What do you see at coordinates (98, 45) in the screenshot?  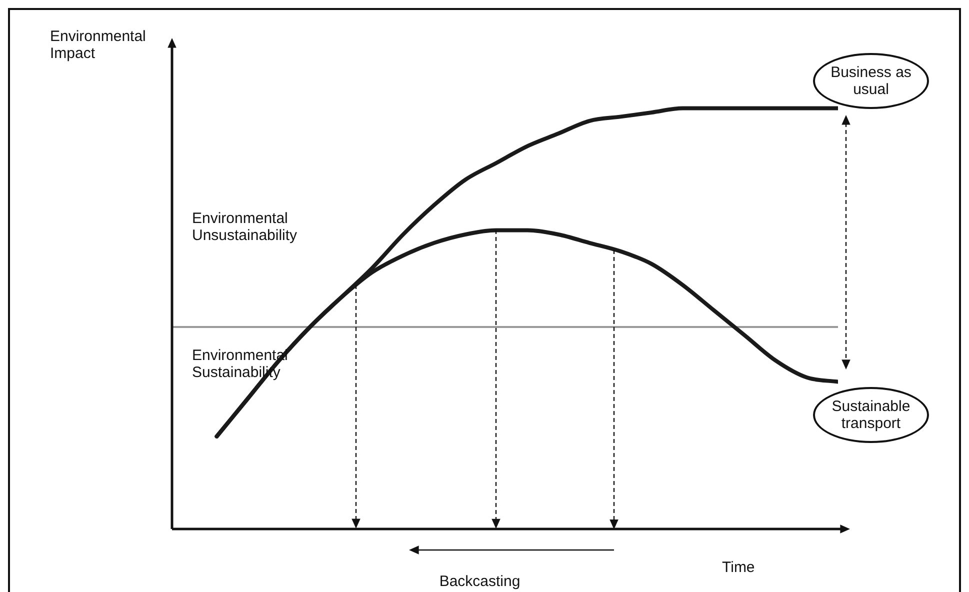 I see `y-axis-title: Environmental Impact` at bounding box center [98, 45].